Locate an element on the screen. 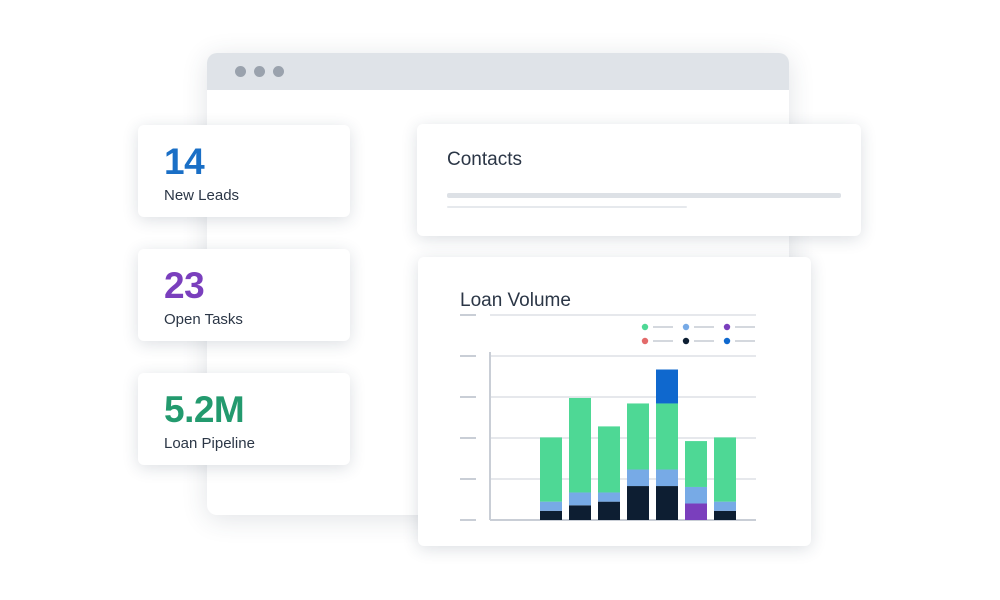 This screenshot has height=600, width=1000. loan-pipeline-label: Loan Pipeline is located at coordinates (209, 443).